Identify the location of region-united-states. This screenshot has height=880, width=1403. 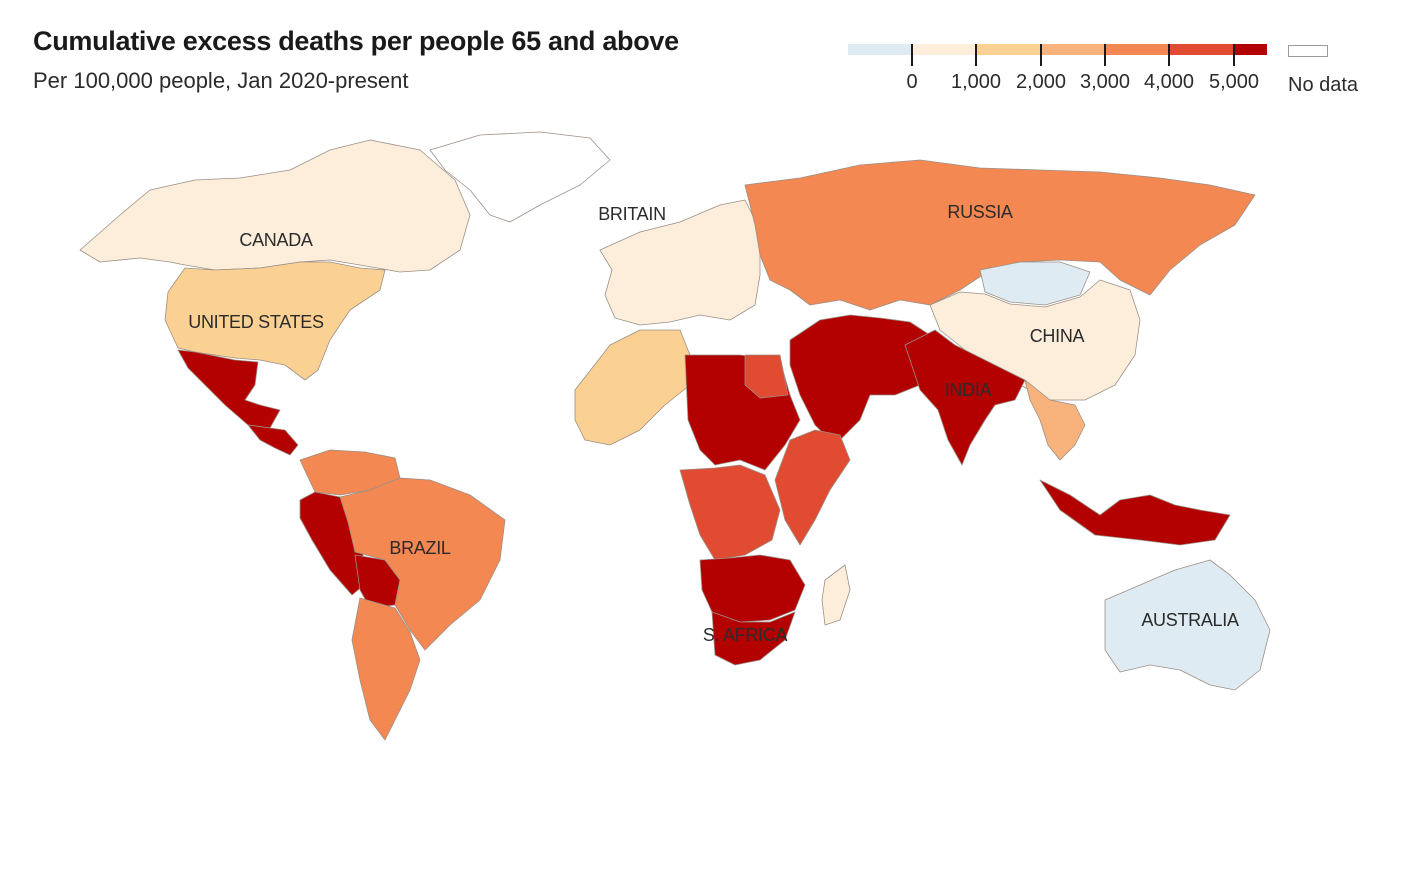
(275, 321).